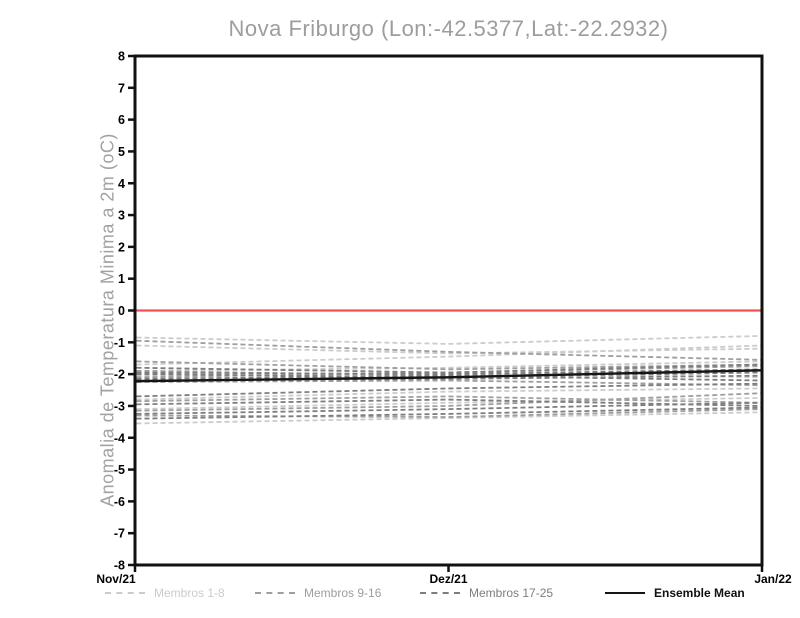 The height and width of the screenshot is (618, 800). I want to click on legend-label: Membros 9-16, so click(343, 593).